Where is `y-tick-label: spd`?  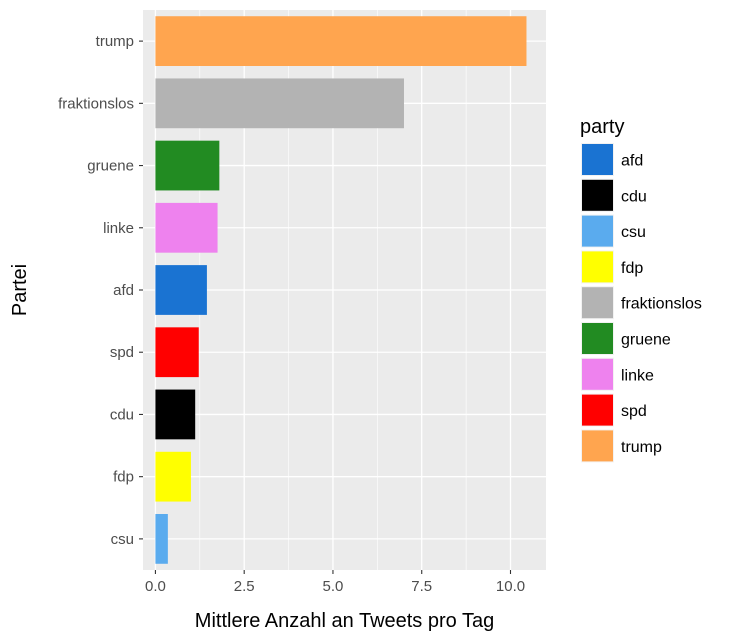
y-tick-label: spd is located at coordinates (122, 352).